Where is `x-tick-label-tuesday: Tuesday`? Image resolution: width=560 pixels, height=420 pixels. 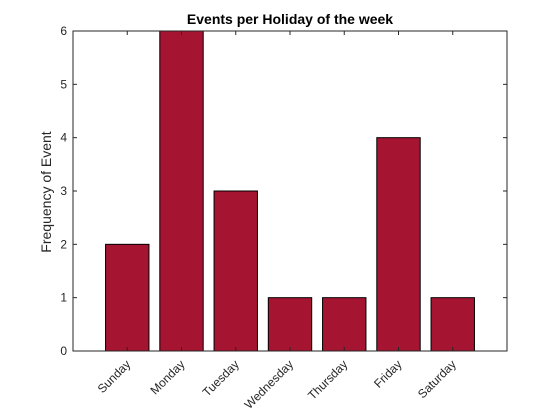
x-tick-label-tuesday: Tuesday is located at coordinates (221, 378).